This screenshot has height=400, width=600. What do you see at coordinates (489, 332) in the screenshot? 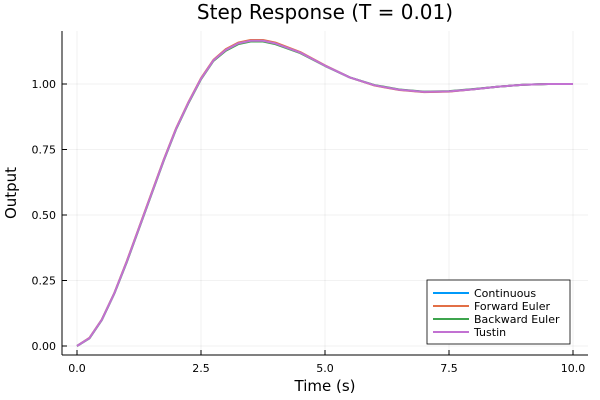
I see `legend-label-tustin: Tustin` at bounding box center [489, 332].